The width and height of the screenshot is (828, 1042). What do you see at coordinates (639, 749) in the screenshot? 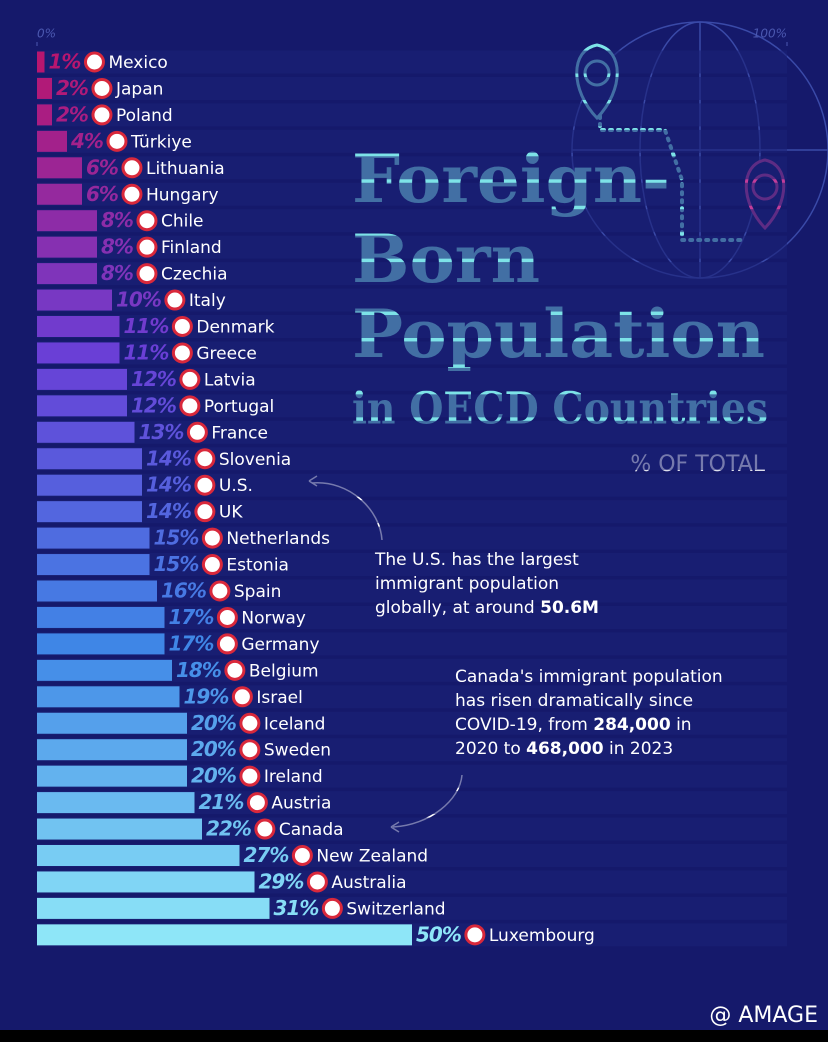
I see `annotation-text: in 2023` at bounding box center [639, 749].